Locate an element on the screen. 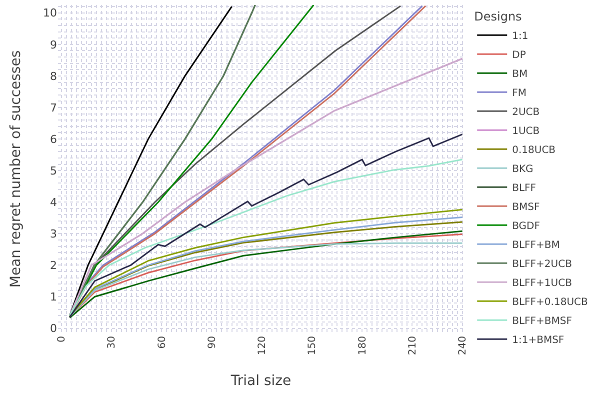  x-tick-label: 180 is located at coordinates (362, 346).